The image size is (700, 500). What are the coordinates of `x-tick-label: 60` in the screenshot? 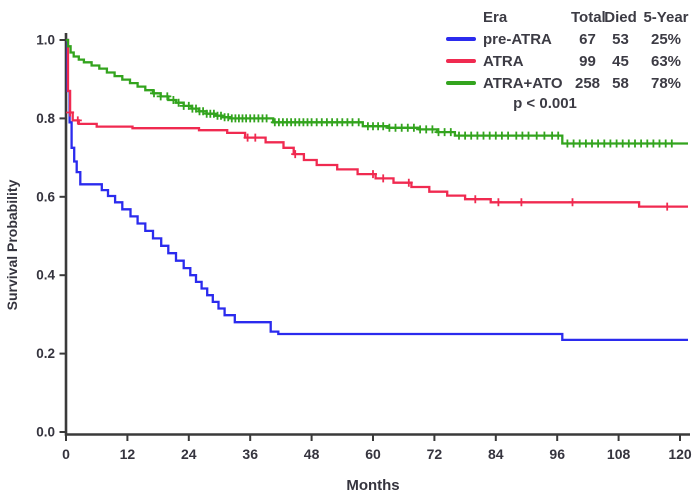 It's located at (373, 454).